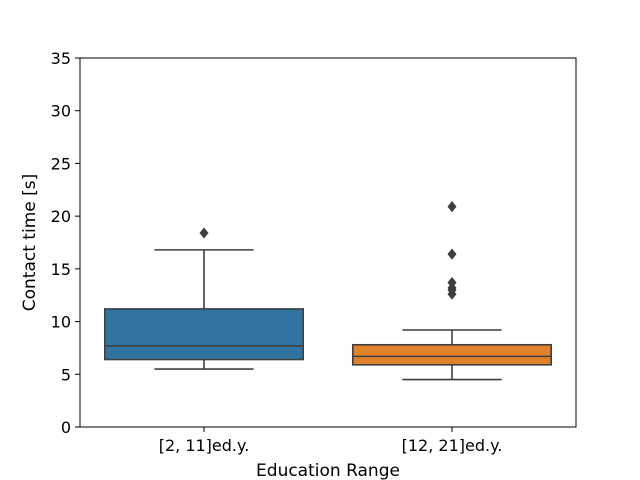 This screenshot has width=640, height=480. Describe the element at coordinates (61, 216) in the screenshot. I see `y-tick-label: 20` at that location.